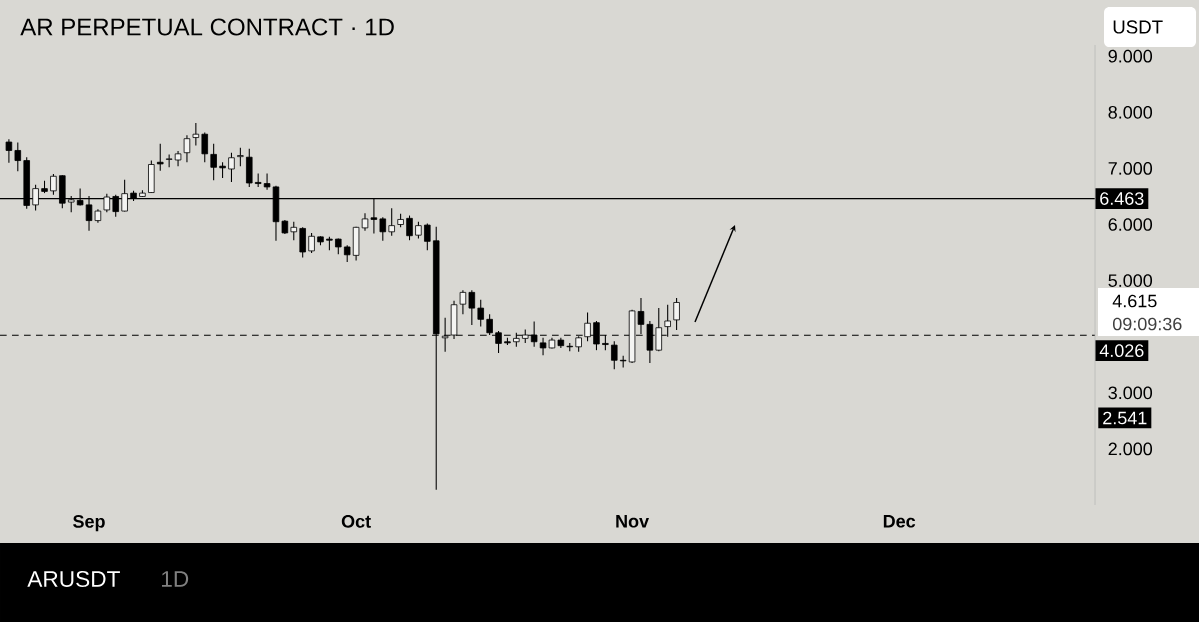 This screenshot has height=622, width=1199. What do you see at coordinates (175, 579) in the screenshot?
I see `text: 1D` at bounding box center [175, 579].